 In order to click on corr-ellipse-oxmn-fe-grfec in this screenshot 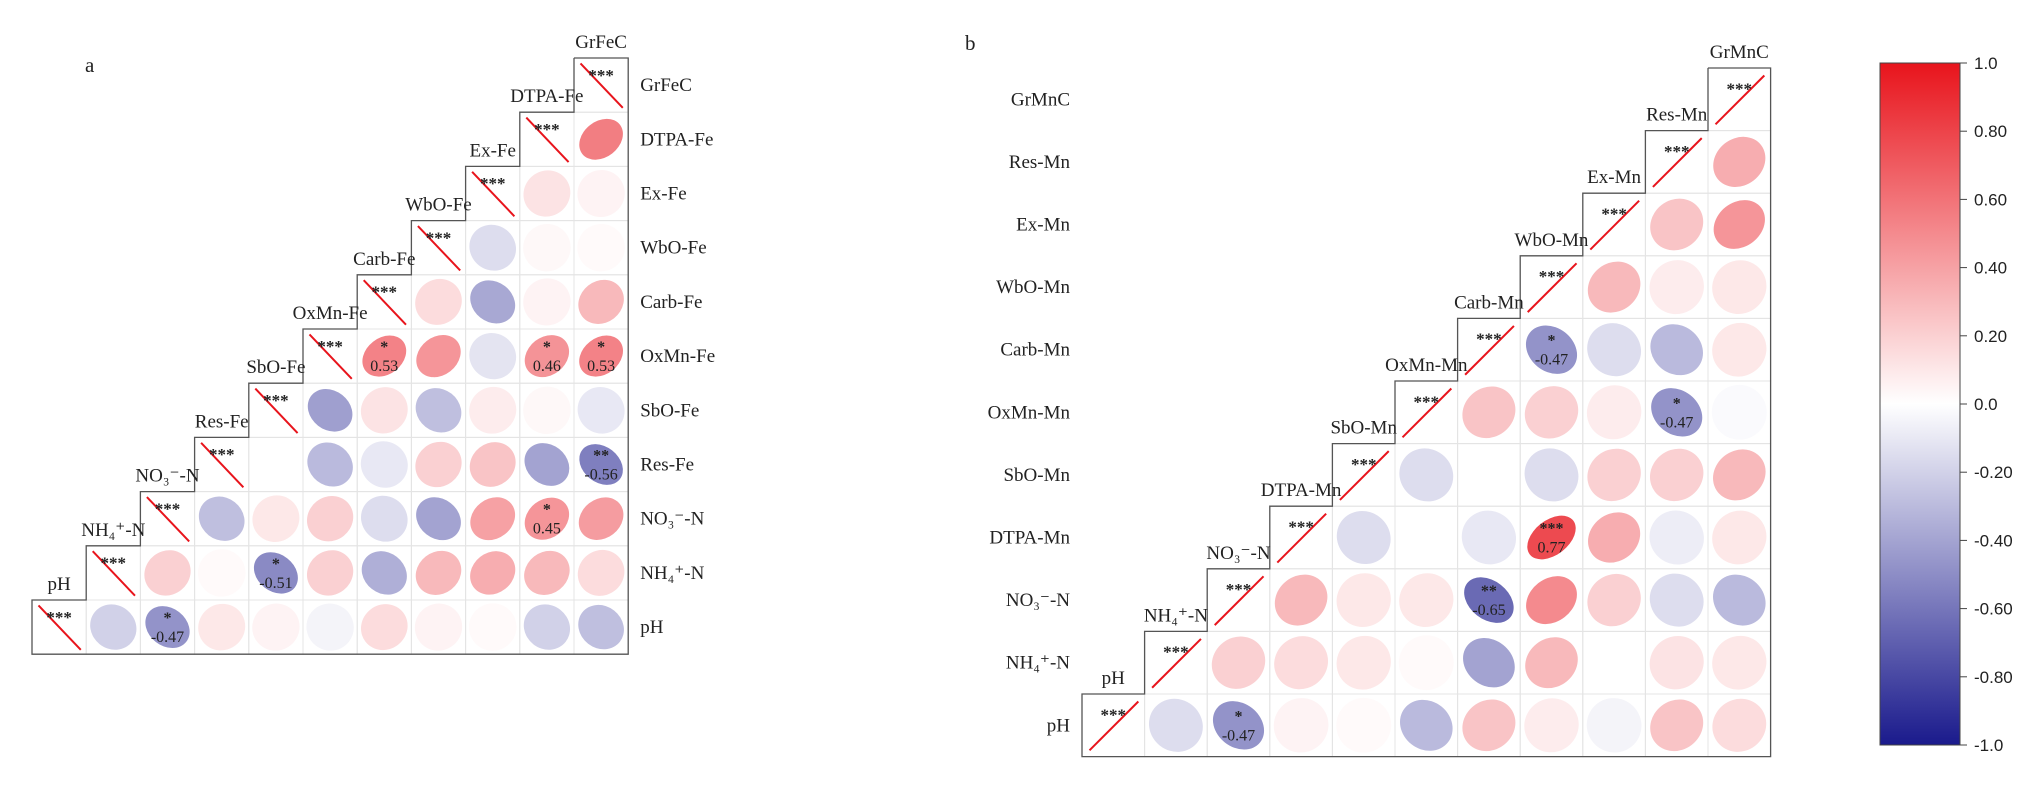, I will do `click(601, 356)`.